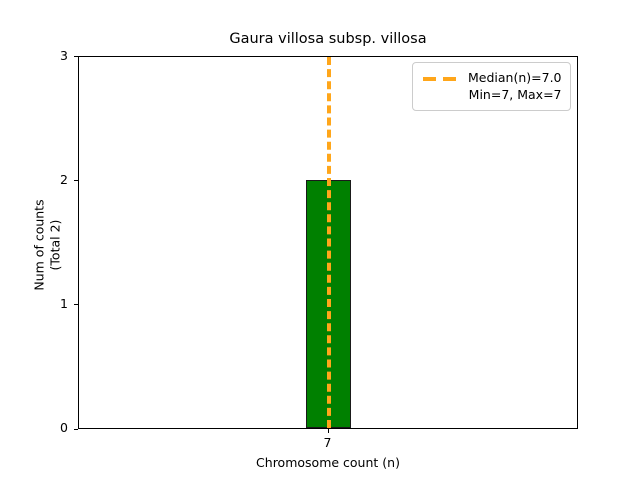  What do you see at coordinates (327, 442) in the screenshot?
I see `x-tick-label-0: 7` at bounding box center [327, 442].